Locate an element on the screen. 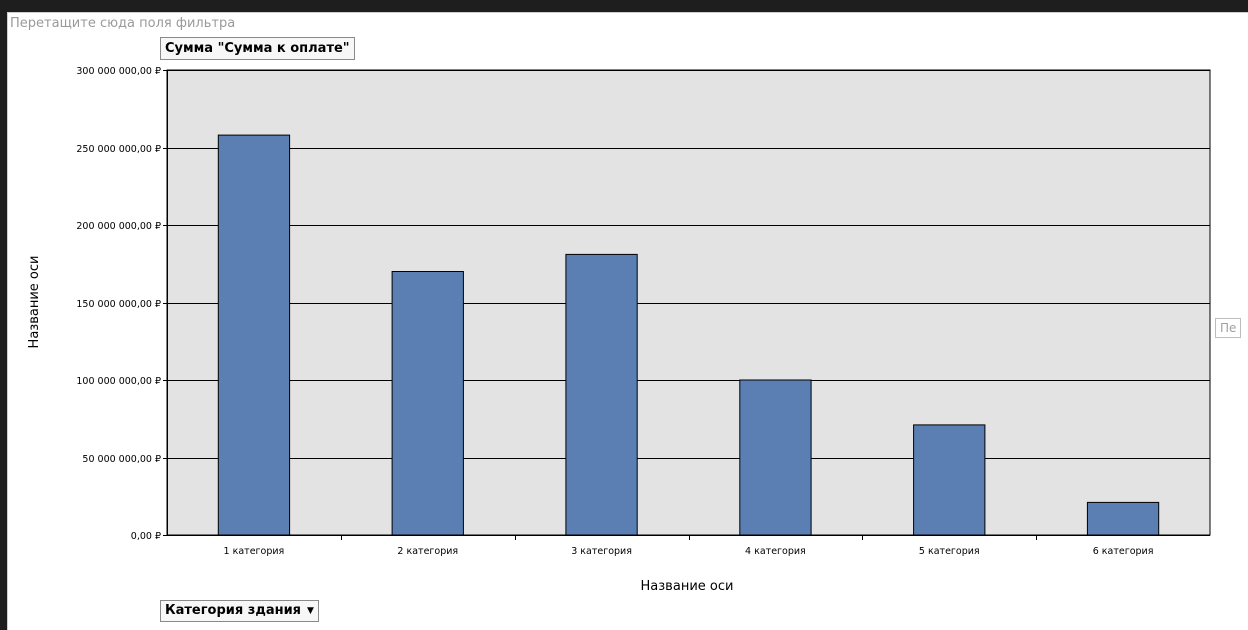 This screenshot has height=630, width=1248. x-tick-label: 1 категория is located at coordinates (254, 551).